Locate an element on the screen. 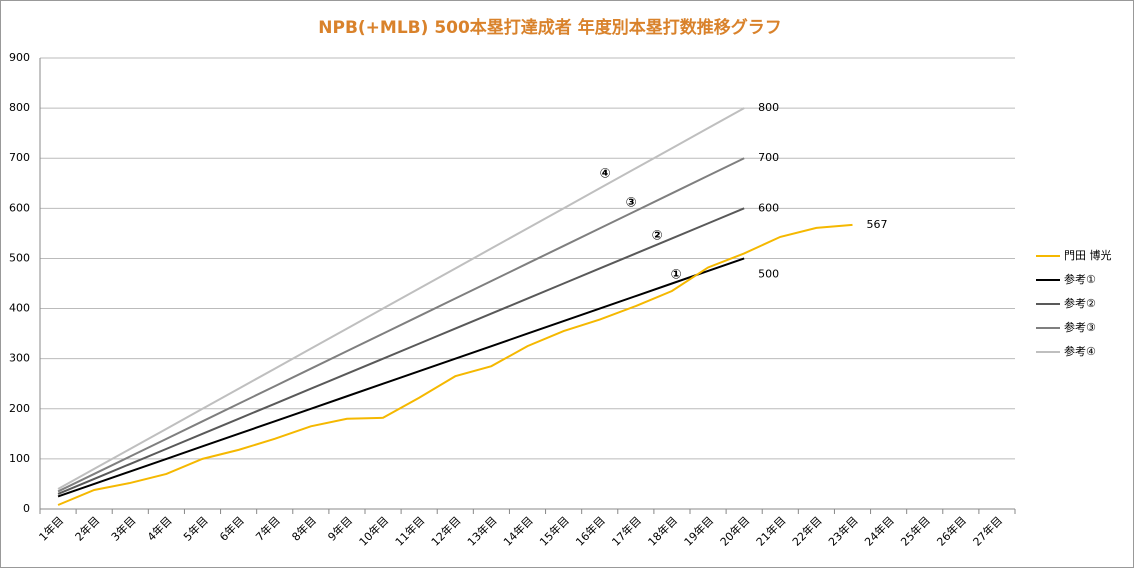 This screenshot has width=1140, height=570. legend-label: 参考④ is located at coordinates (1080, 351).